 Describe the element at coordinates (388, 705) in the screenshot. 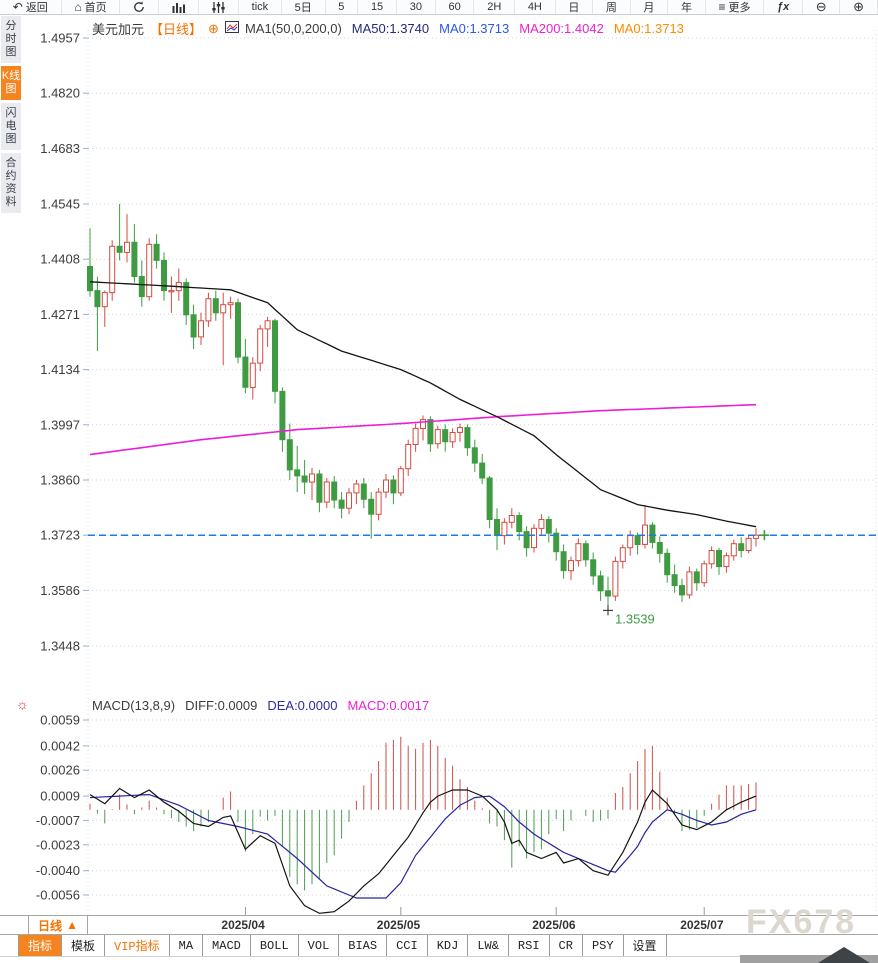

I see `macd-legend-value: MACD:0.0017` at that location.